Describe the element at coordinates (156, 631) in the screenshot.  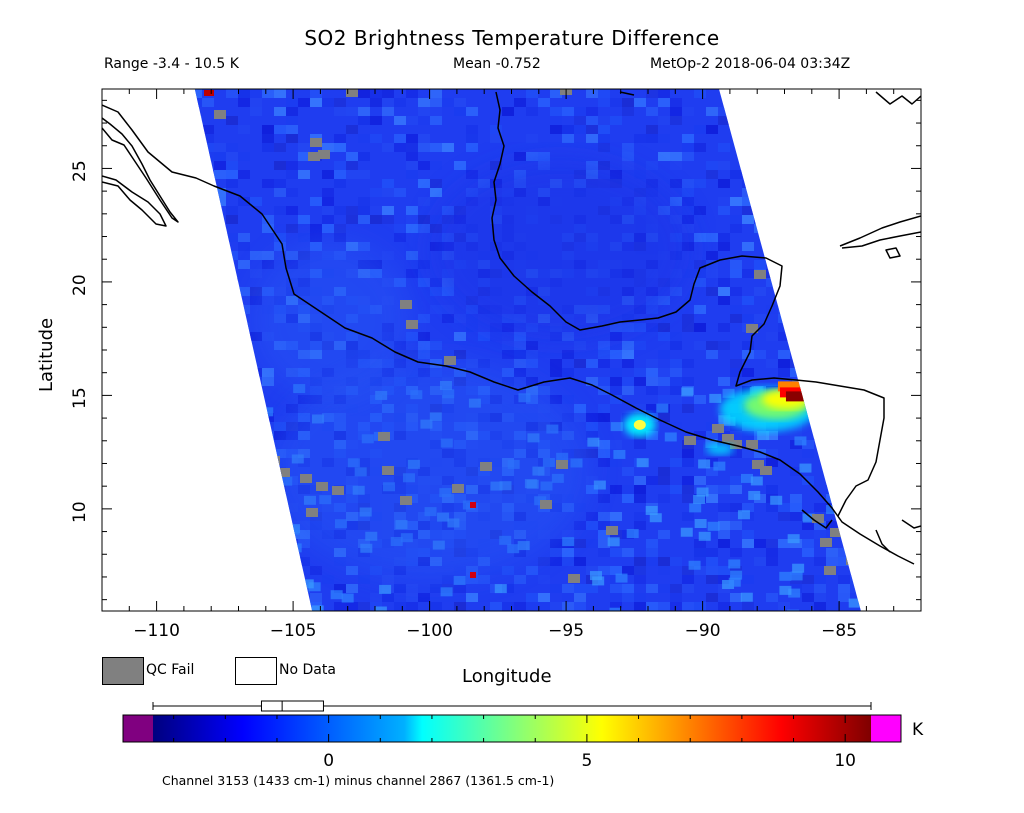
I see `x-tick-label: −110` at that location.